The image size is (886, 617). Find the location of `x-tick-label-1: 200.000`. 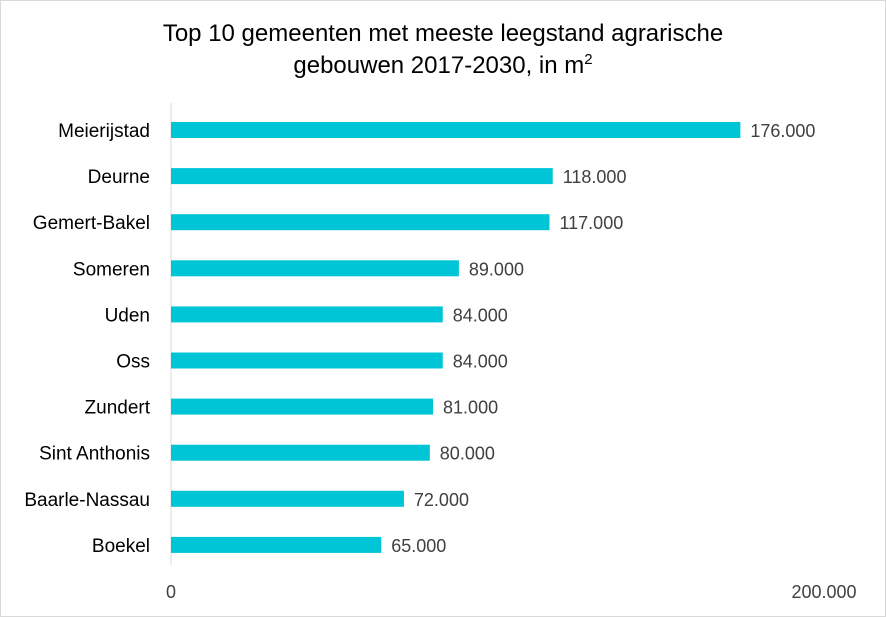

x-tick-label-1: 200.000 is located at coordinates (823, 592).